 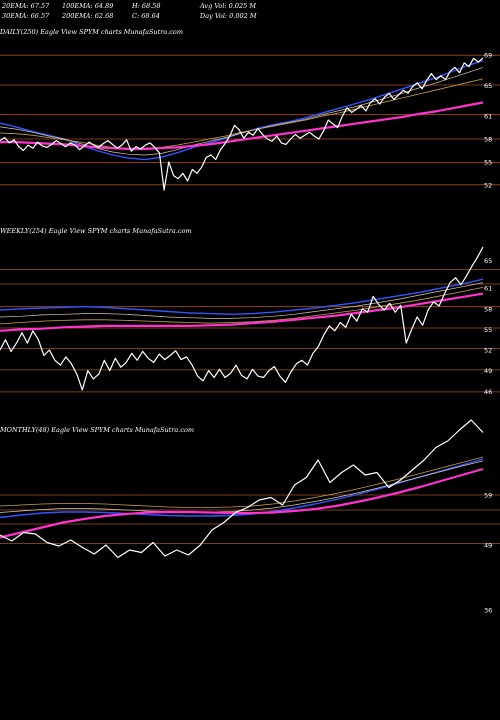 I want to click on weekly-y-tick-2: 58, so click(x=488, y=309).